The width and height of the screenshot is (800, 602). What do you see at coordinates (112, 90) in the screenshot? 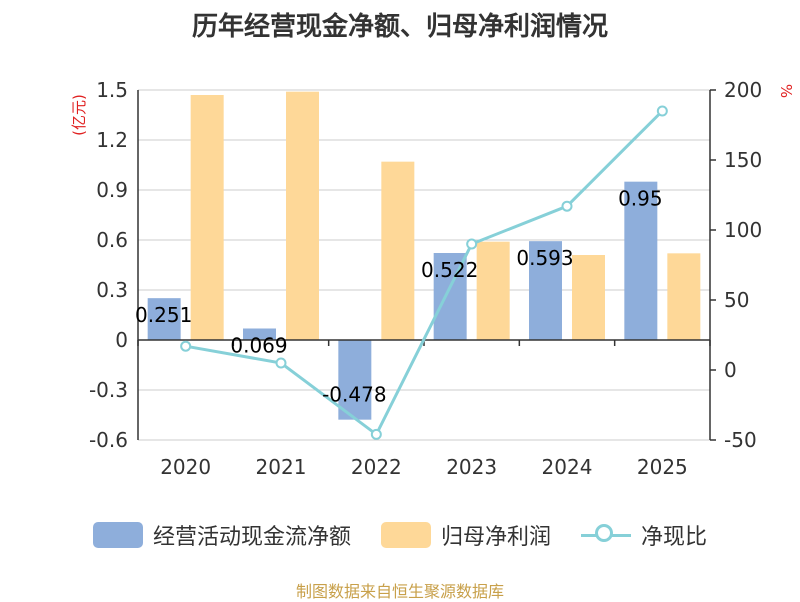
I see `y-left-tick-label: 1.5` at bounding box center [112, 90].